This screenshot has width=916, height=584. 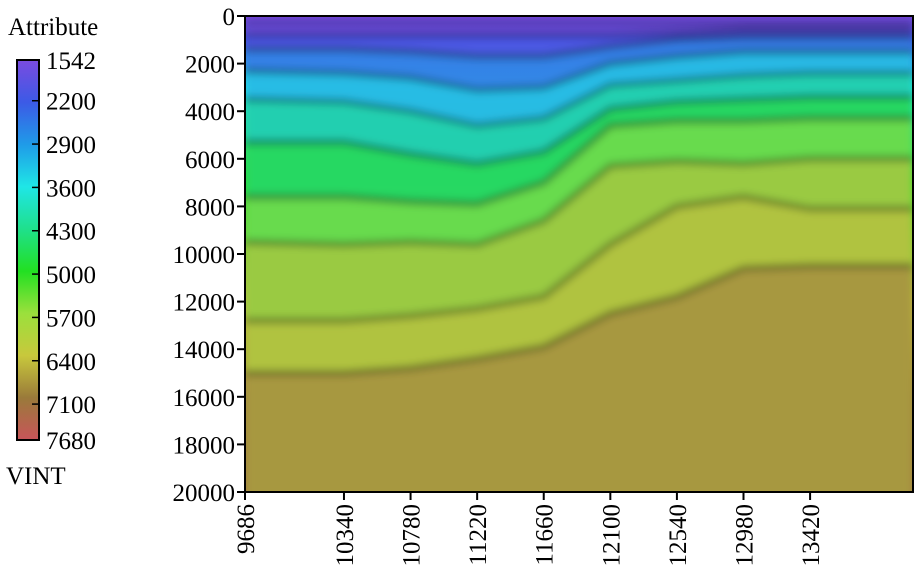 What do you see at coordinates (71, 441) in the screenshot?
I see `colorbar-tick-label: 7680` at bounding box center [71, 441].